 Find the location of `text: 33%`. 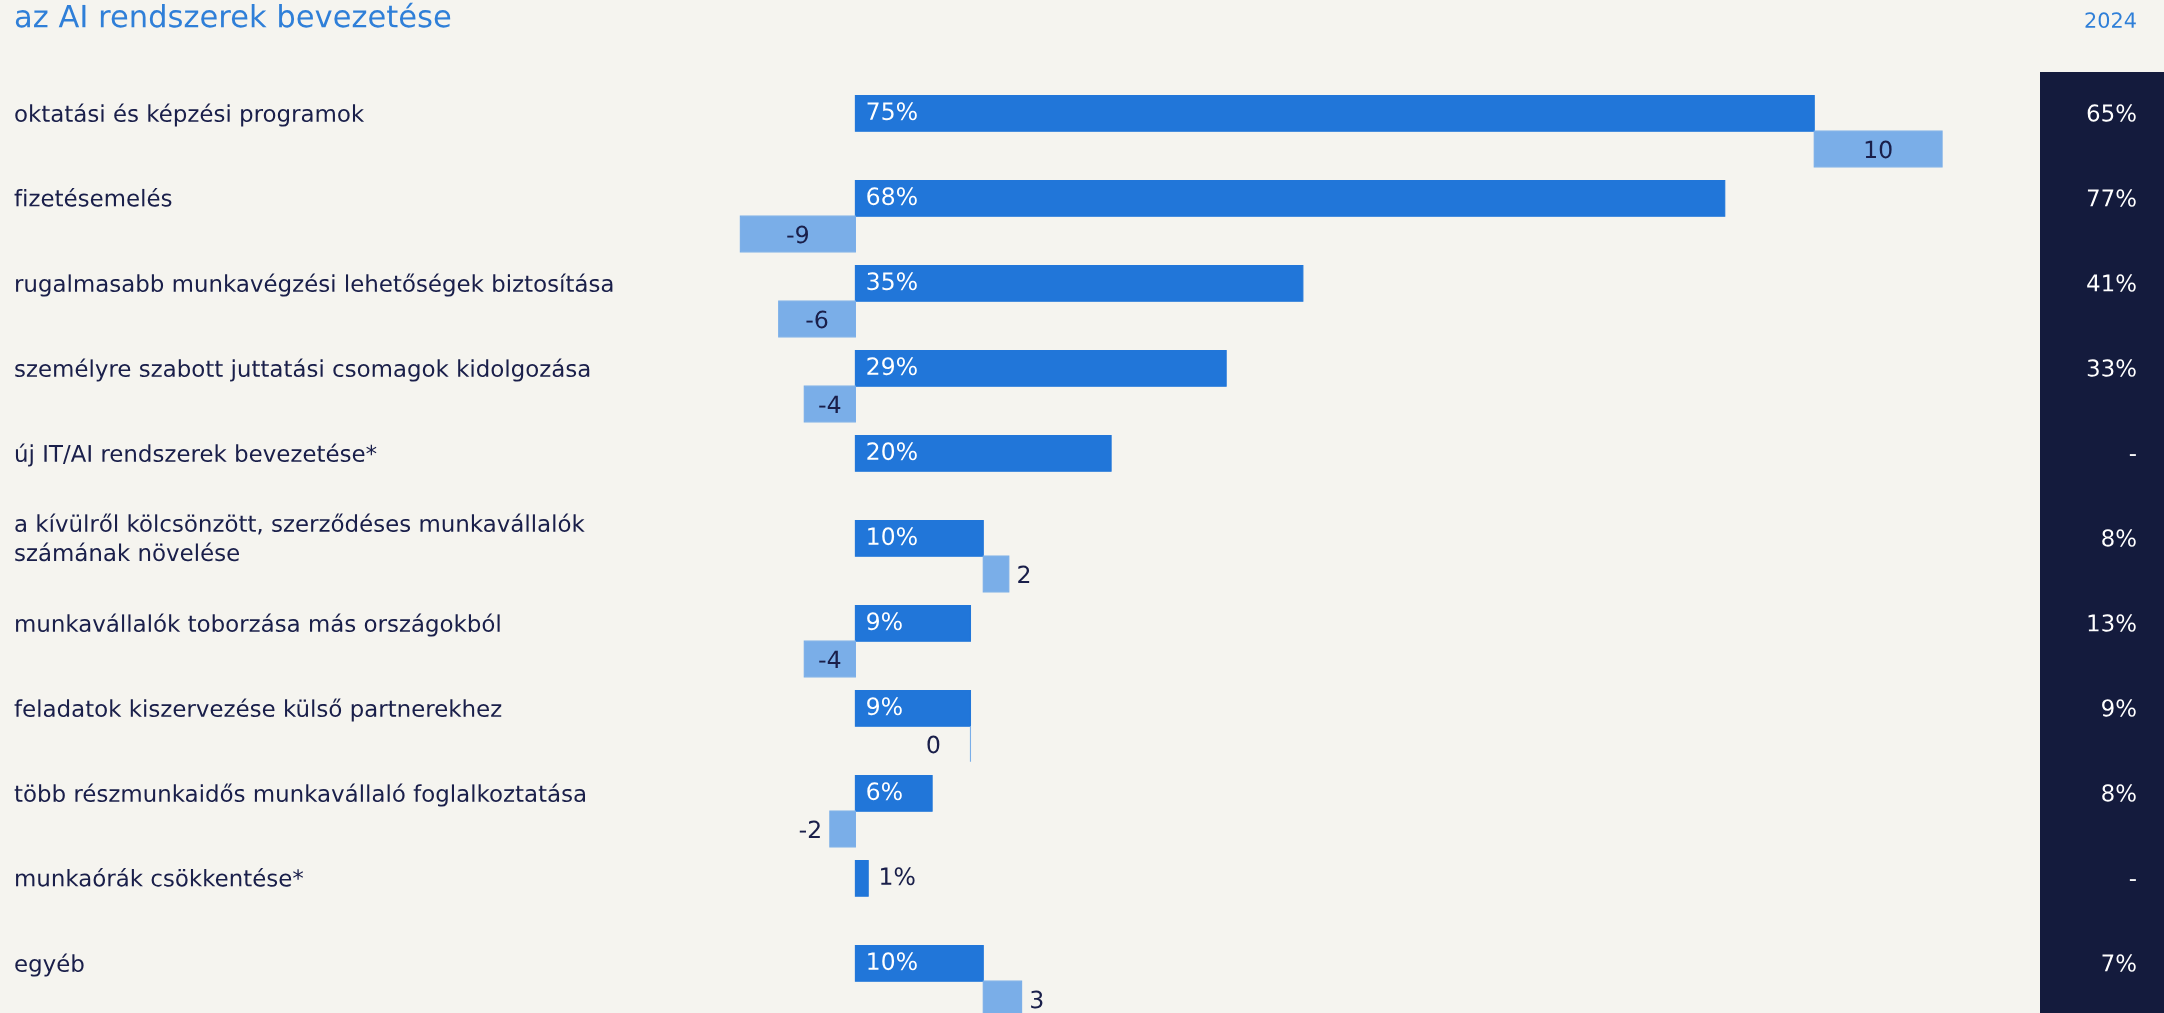

text: 33% is located at coordinates (2111, 368).